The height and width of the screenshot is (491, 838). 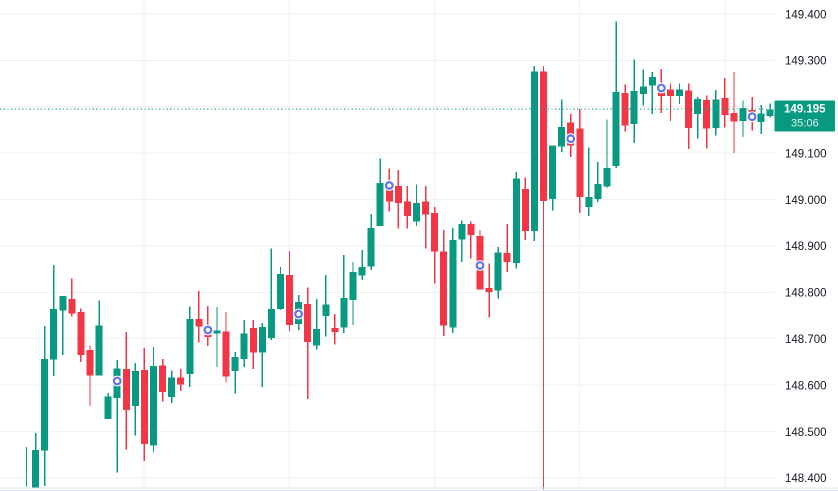 What do you see at coordinates (806, 433) in the screenshot?
I see `svg-text: 148.500` at bounding box center [806, 433].